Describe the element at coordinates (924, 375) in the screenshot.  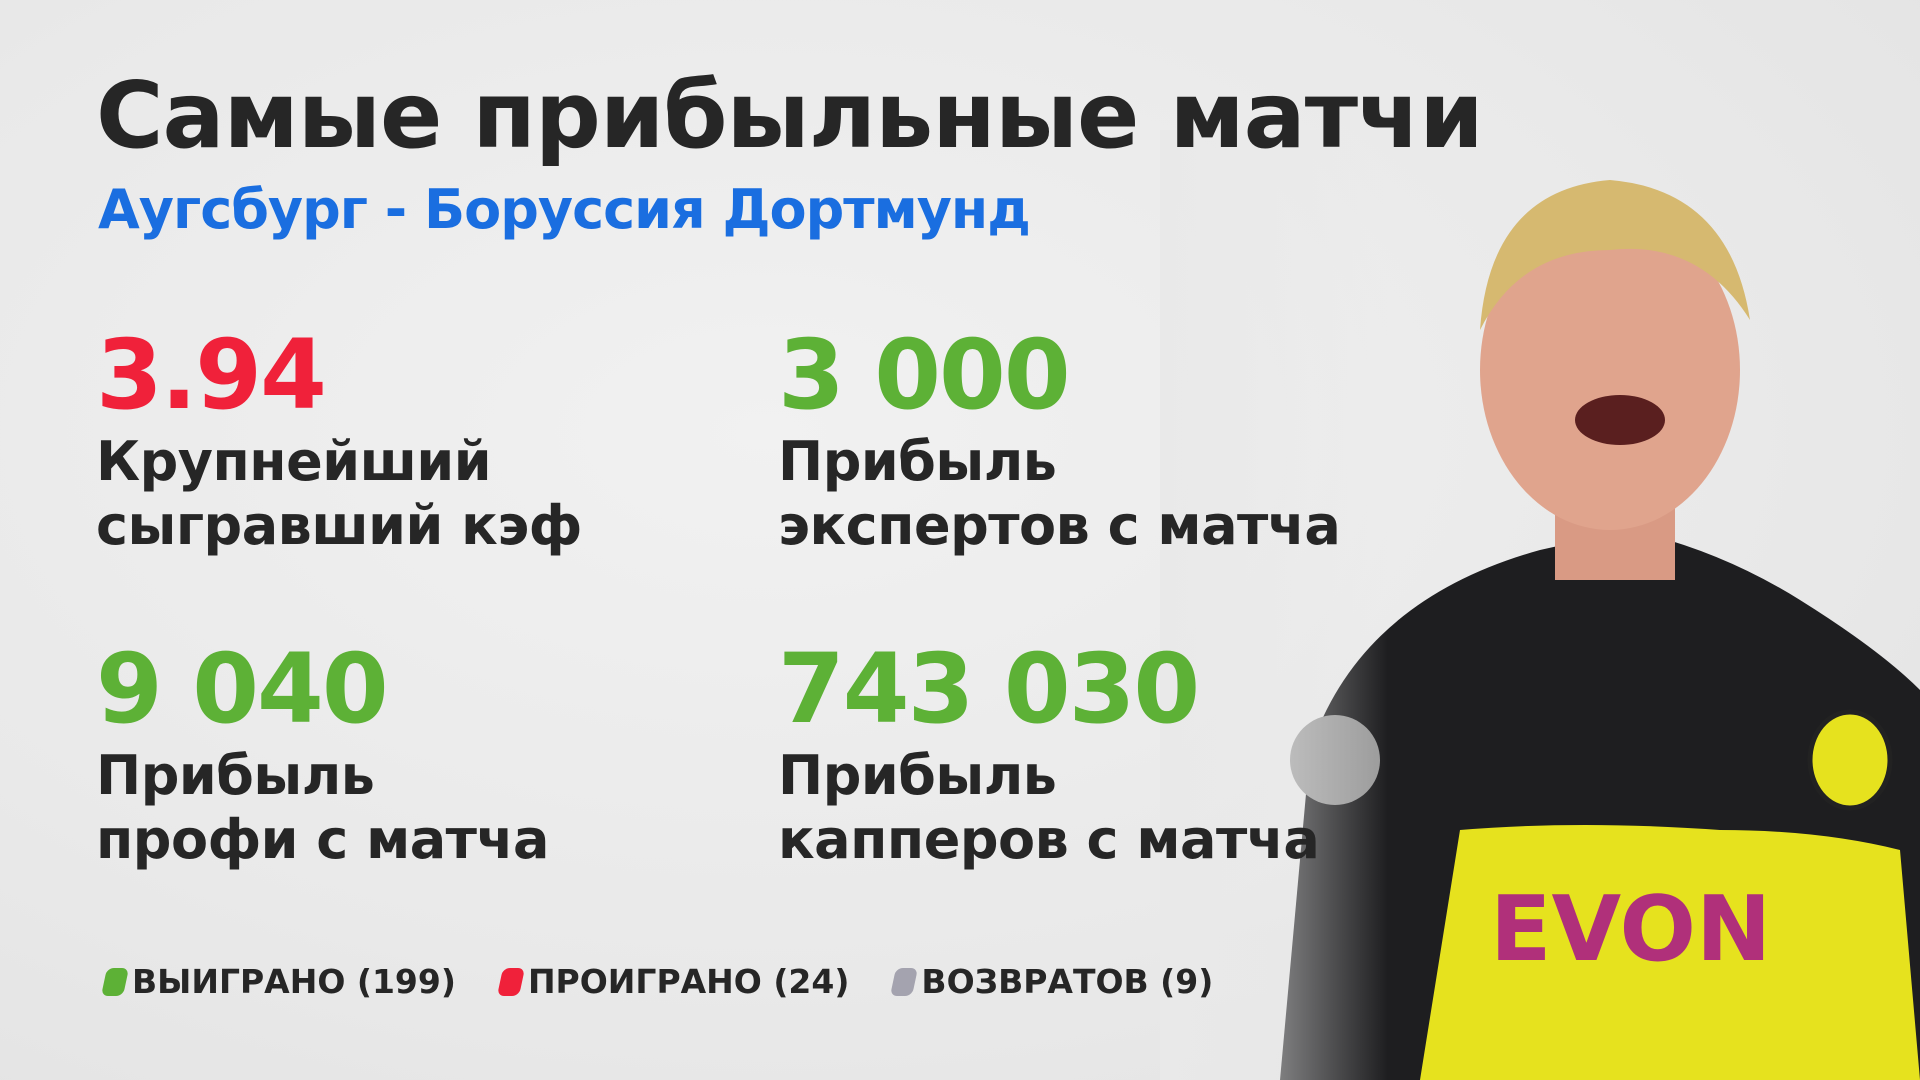
I see `stat-value: 3 000` at that location.